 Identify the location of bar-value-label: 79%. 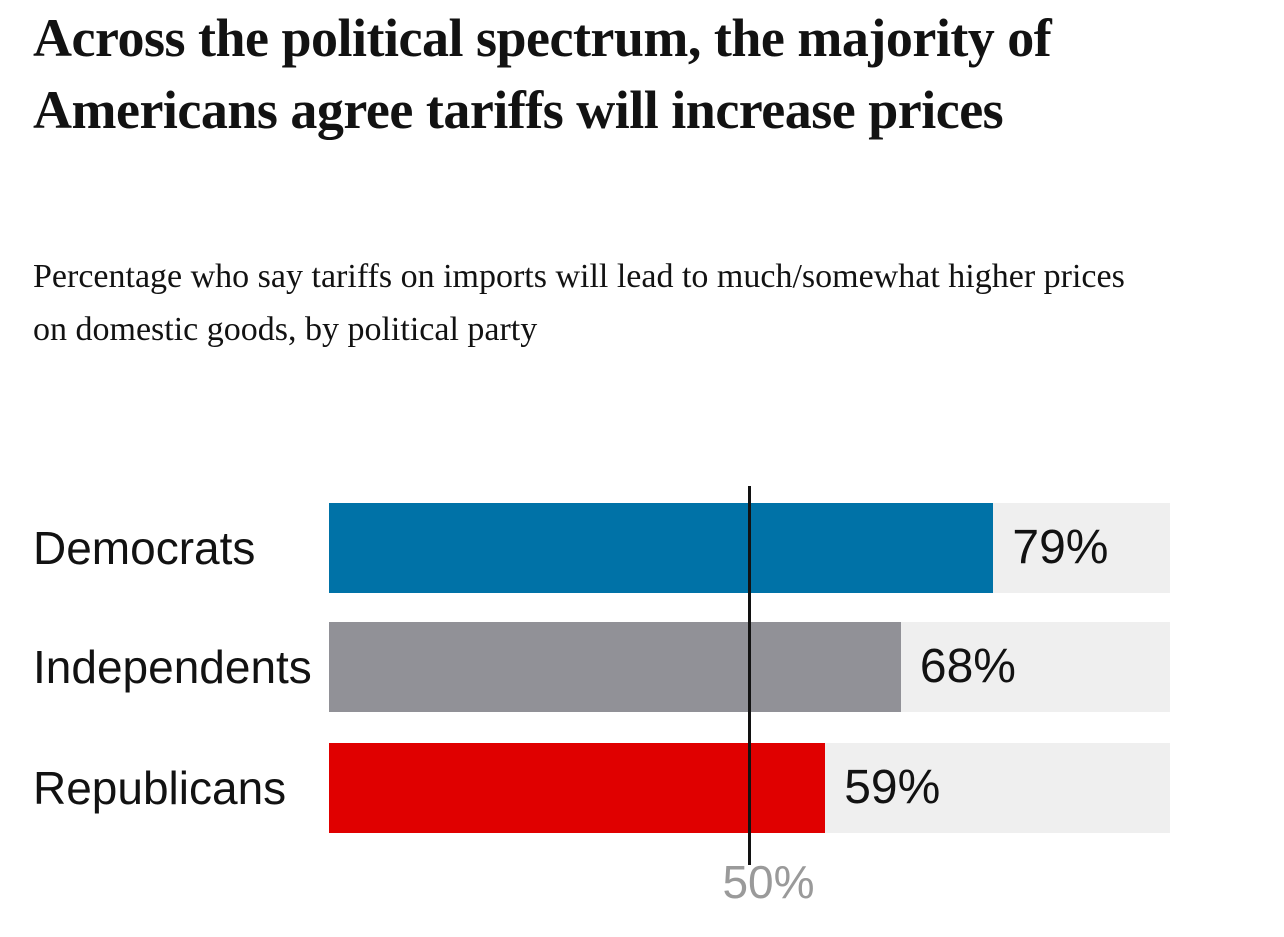
(1060, 547).